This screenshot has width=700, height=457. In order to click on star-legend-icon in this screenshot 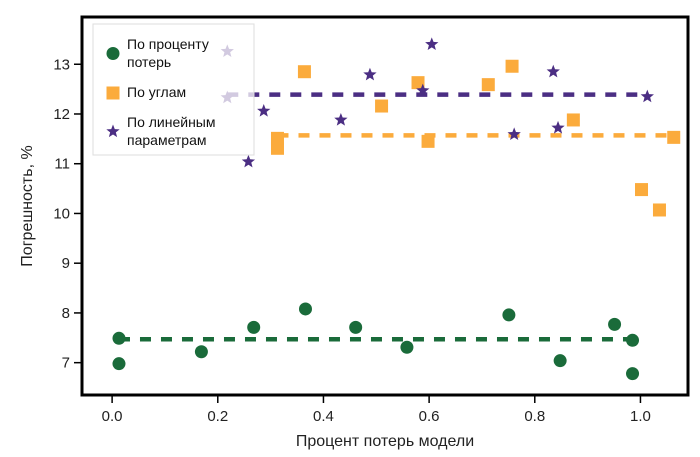, I will do `click(113, 131)`.